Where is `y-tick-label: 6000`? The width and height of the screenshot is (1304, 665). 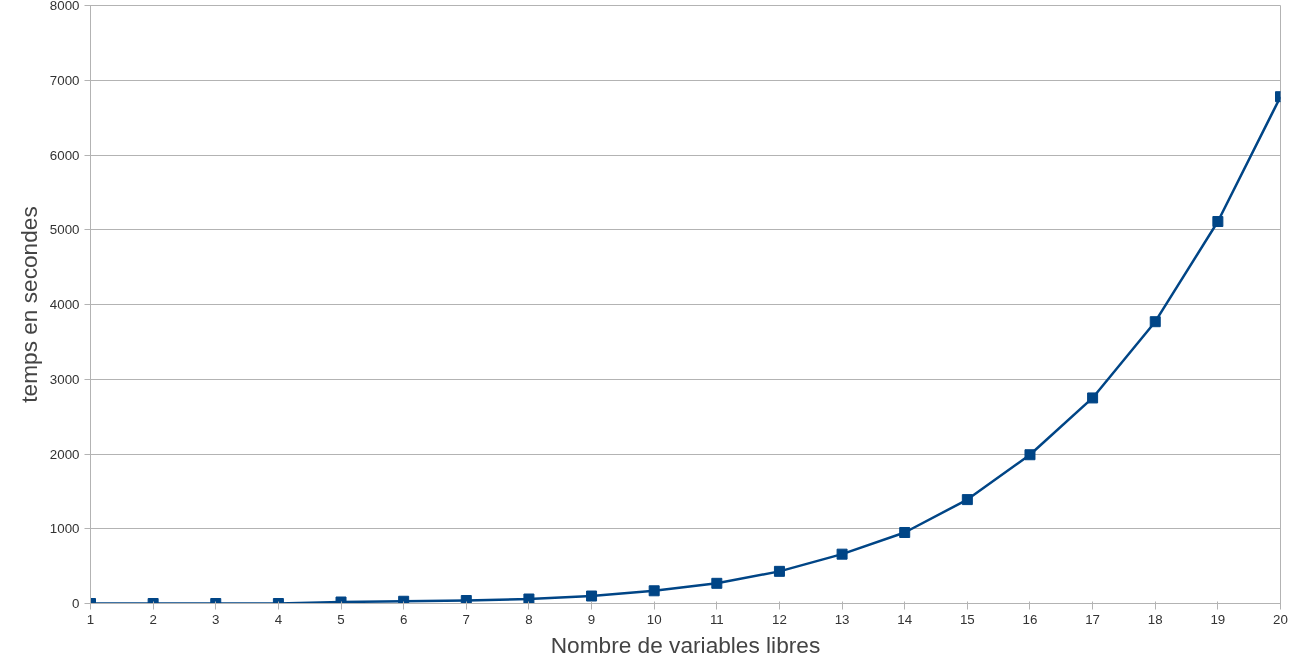
y-tick-label: 6000 is located at coordinates (64, 155).